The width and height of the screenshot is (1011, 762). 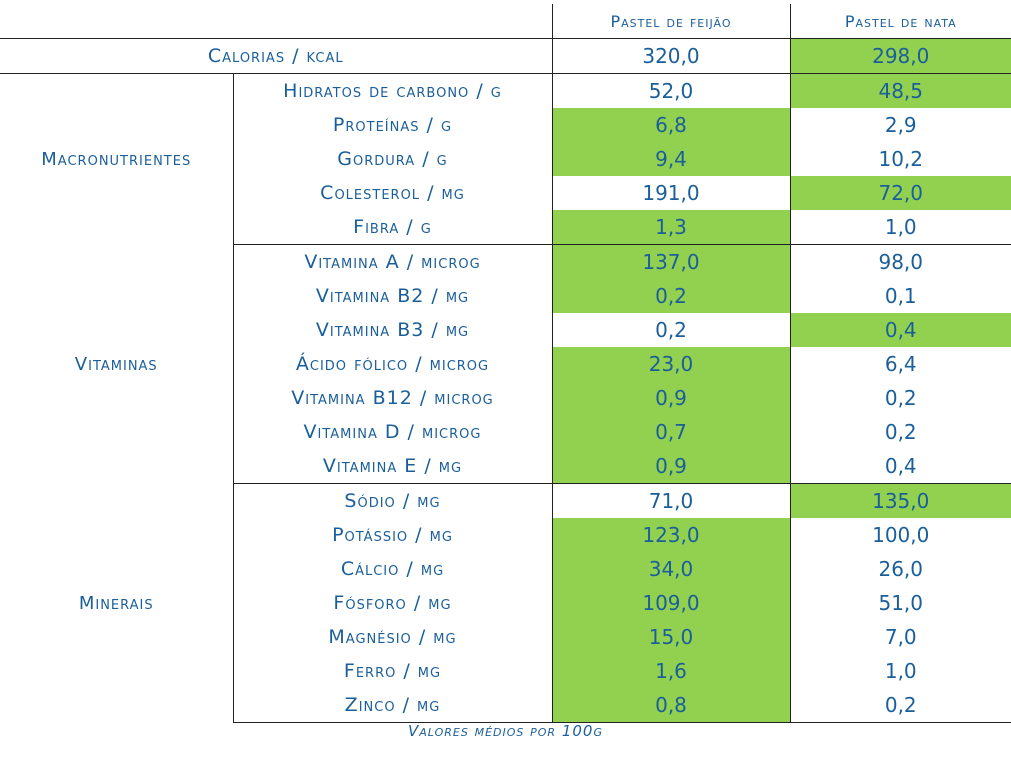 What do you see at coordinates (392, 90) in the screenshot?
I see `nutrient-label: Hidratos de carbono / g` at bounding box center [392, 90].